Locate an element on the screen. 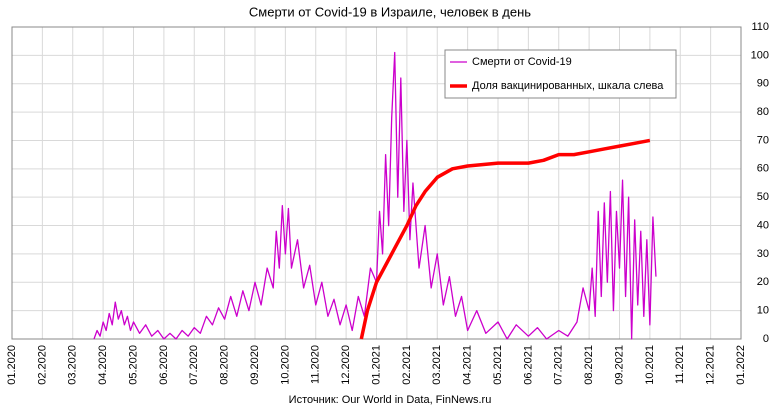 This screenshot has height=410, width=780. x-tick-label: 12.2021 is located at coordinates (711, 365).